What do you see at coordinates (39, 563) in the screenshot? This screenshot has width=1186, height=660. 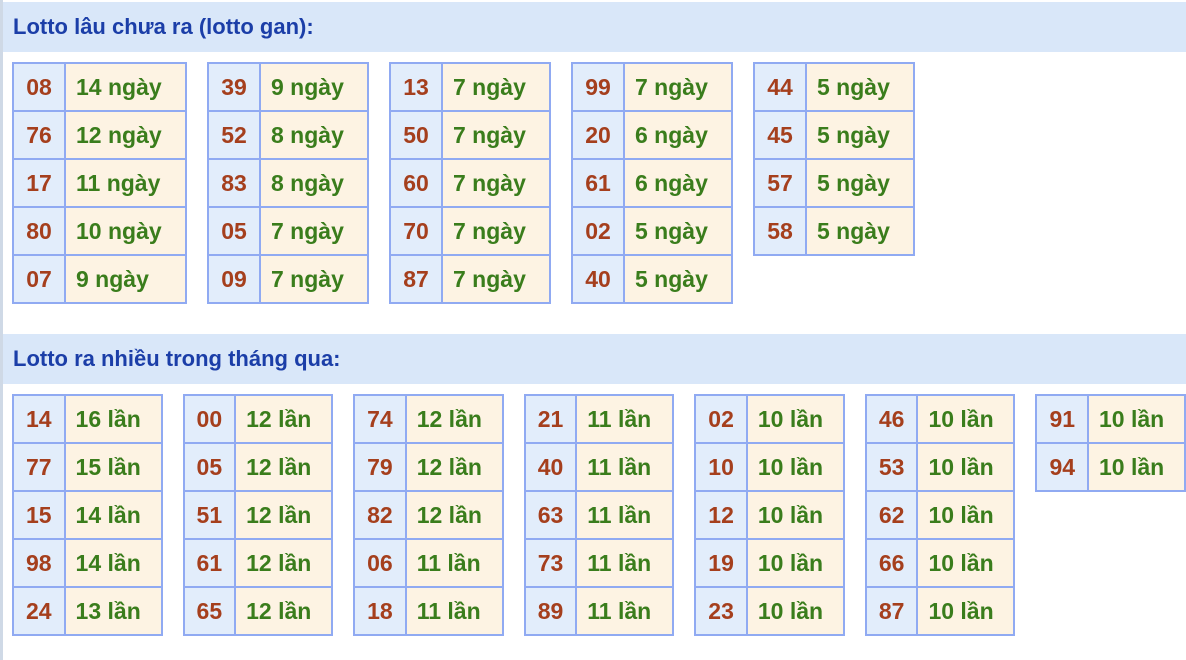 I see `number-cell: 98` at bounding box center [39, 563].